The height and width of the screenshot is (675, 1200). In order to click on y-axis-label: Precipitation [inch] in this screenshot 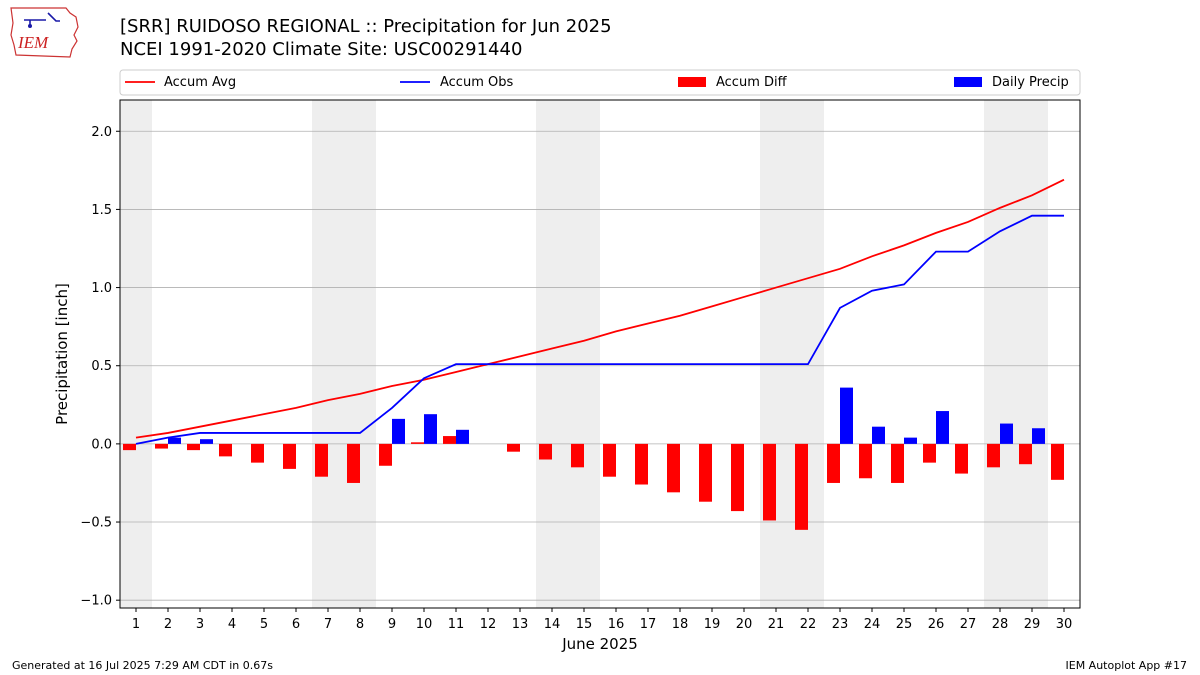, I will do `click(62, 354)`.